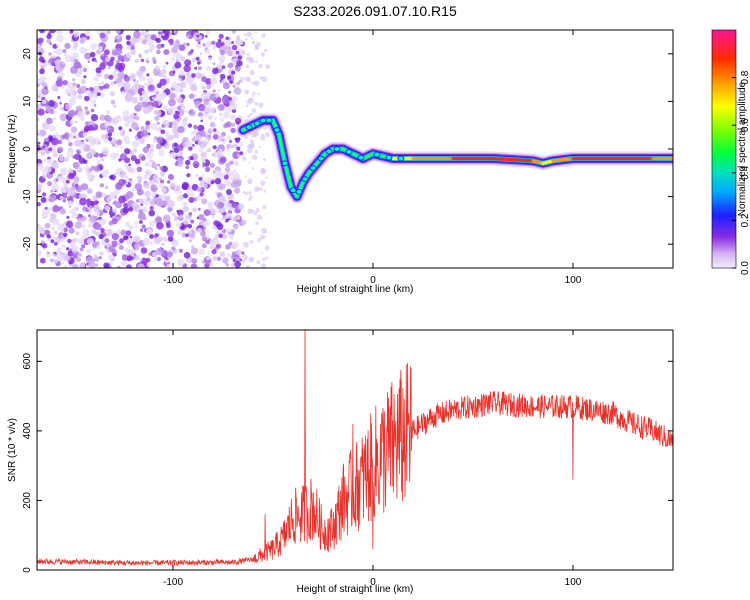 Image resolution: width=750 pixels, height=600 pixels. What do you see at coordinates (513, 159) in the screenshot?
I see `ridge-core-segment` at bounding box center [513, 159].